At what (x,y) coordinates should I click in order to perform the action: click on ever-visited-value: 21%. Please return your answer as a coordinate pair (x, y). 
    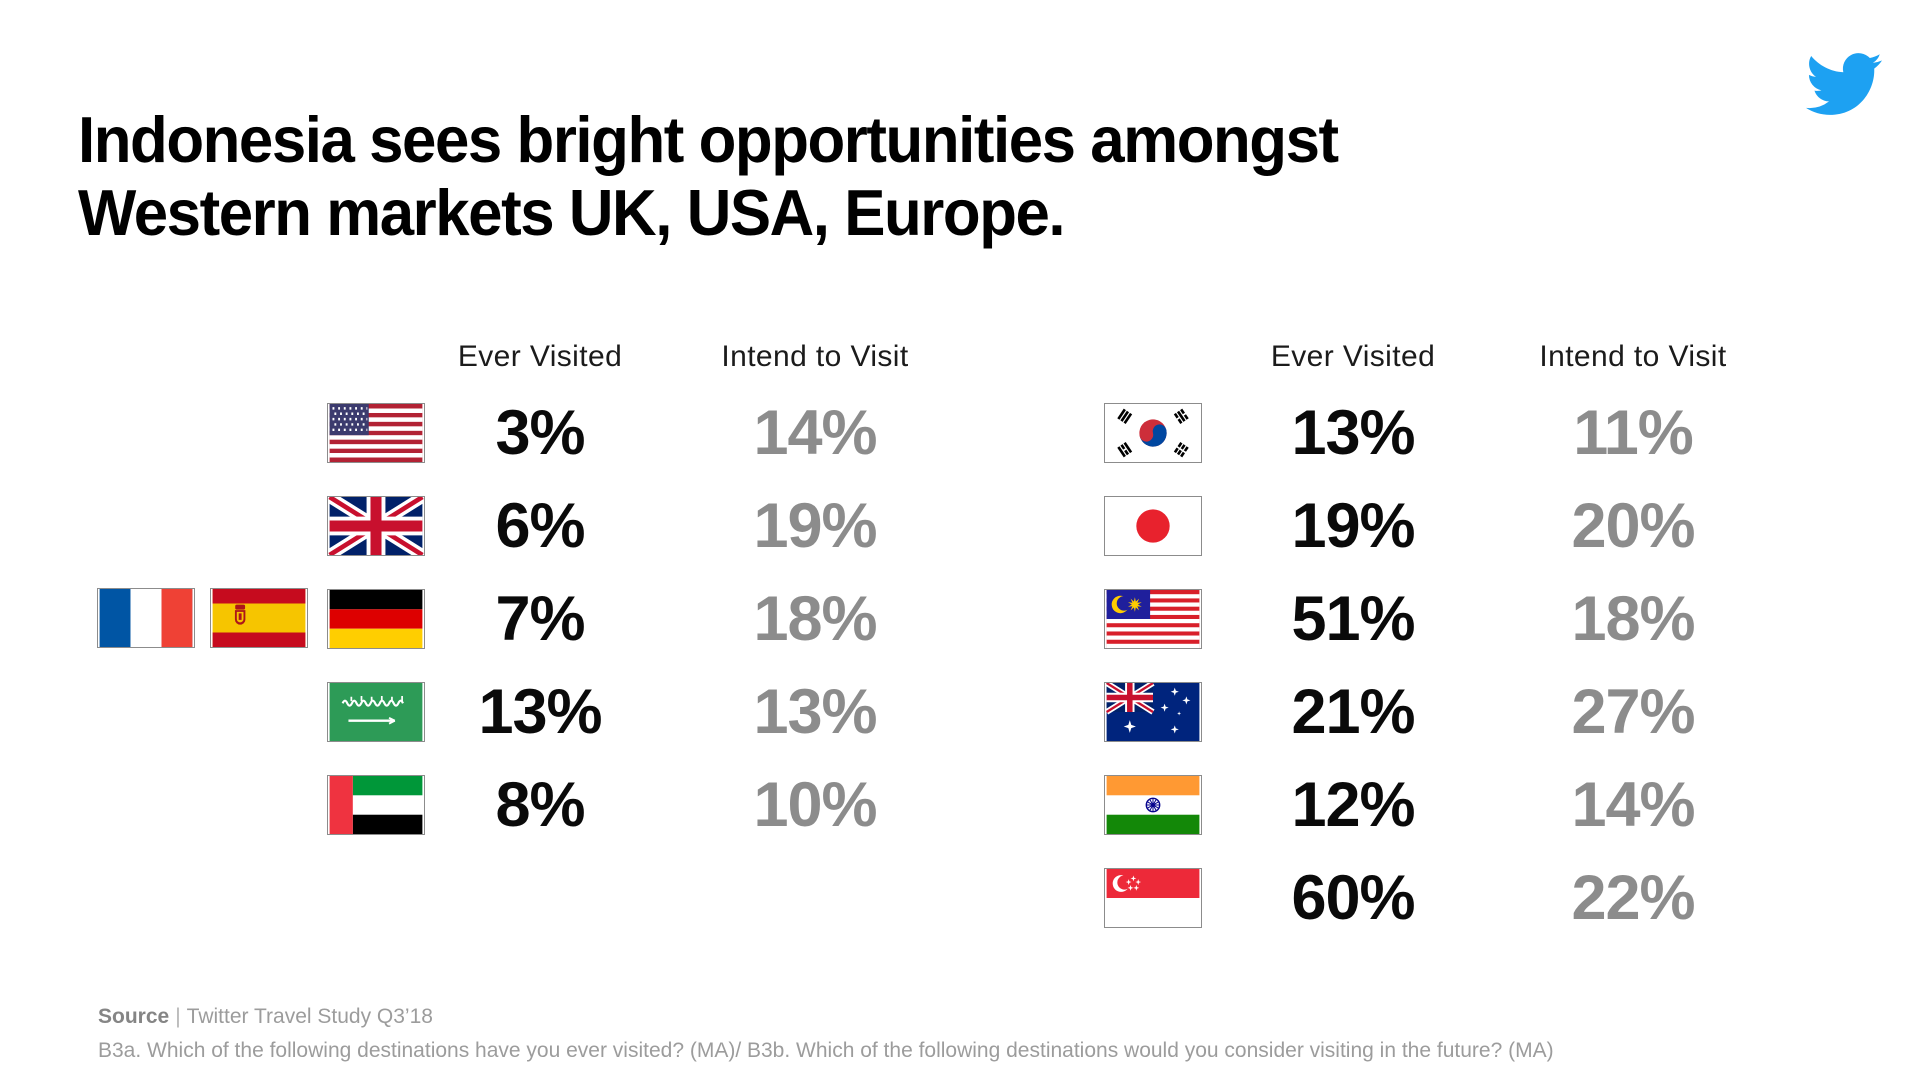
    Looking at the image, I should click on (1353, 711).